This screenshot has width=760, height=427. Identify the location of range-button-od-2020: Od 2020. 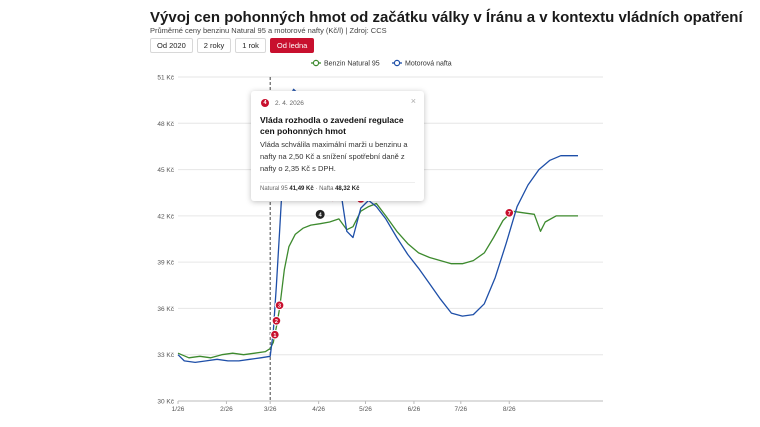
(171, 45).